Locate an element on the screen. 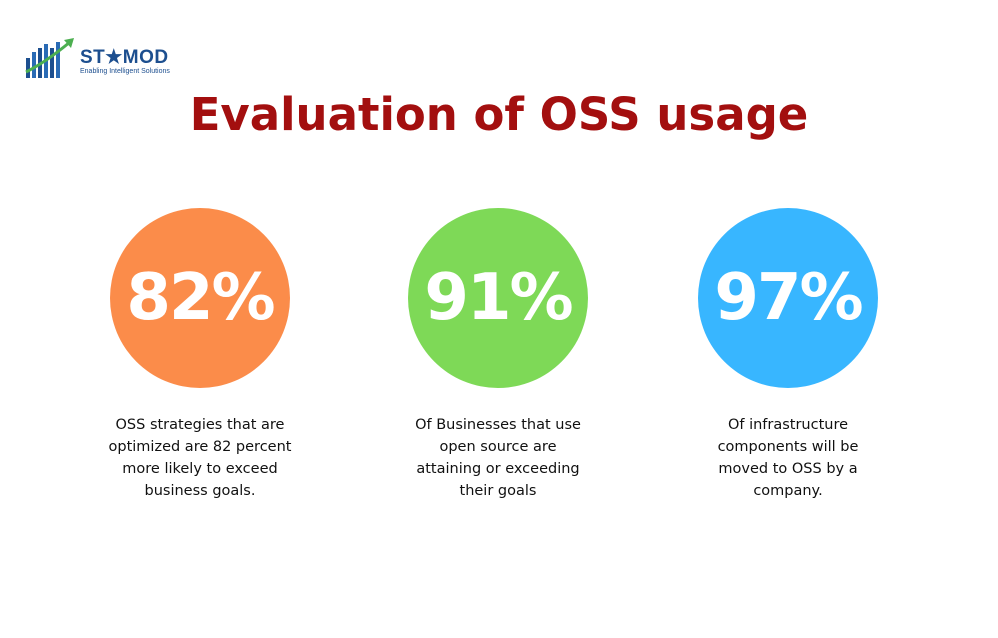 The image size is (998, 638). stat-value: 97% is located at coordinates (788, 298).